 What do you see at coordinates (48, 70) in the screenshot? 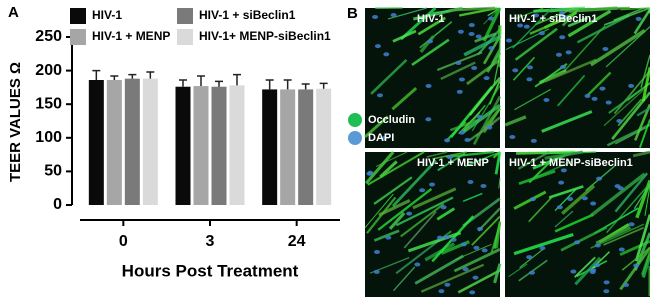
I see `y-tick-label: 200` at bounding box center [48, 70].